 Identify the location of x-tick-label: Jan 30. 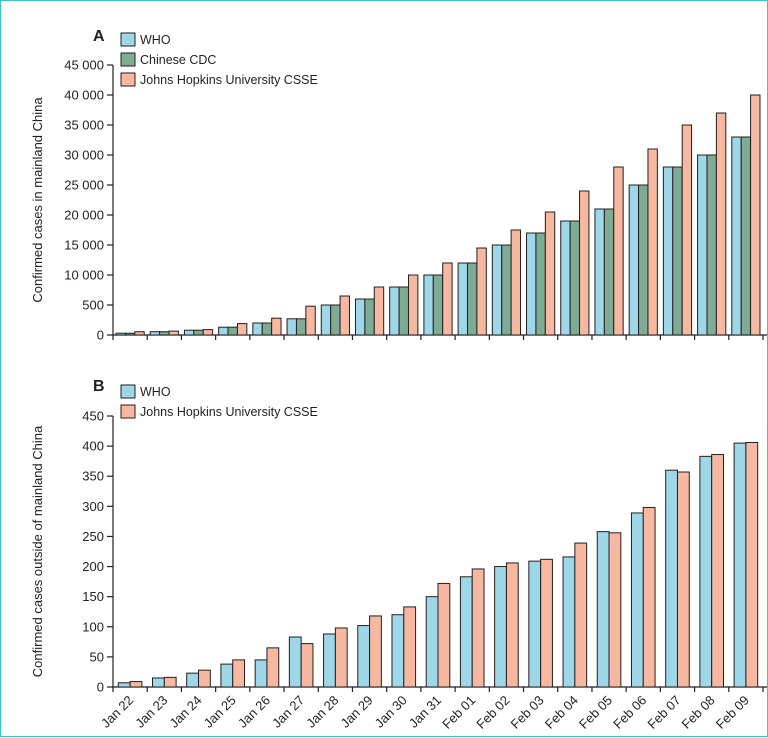
(391, 712).